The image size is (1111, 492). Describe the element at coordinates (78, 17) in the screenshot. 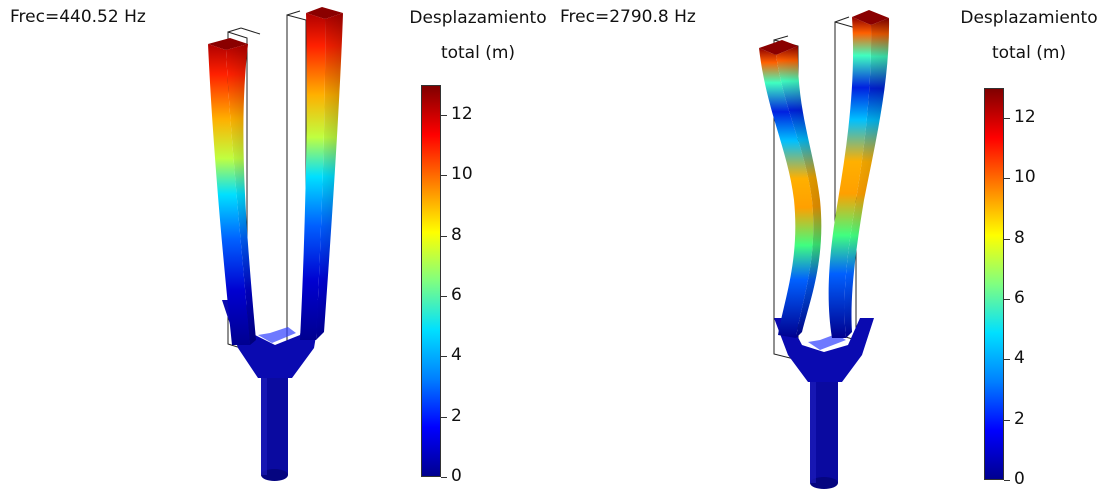

I see `frequency-label: Frec=440.52 Hz` at that location.